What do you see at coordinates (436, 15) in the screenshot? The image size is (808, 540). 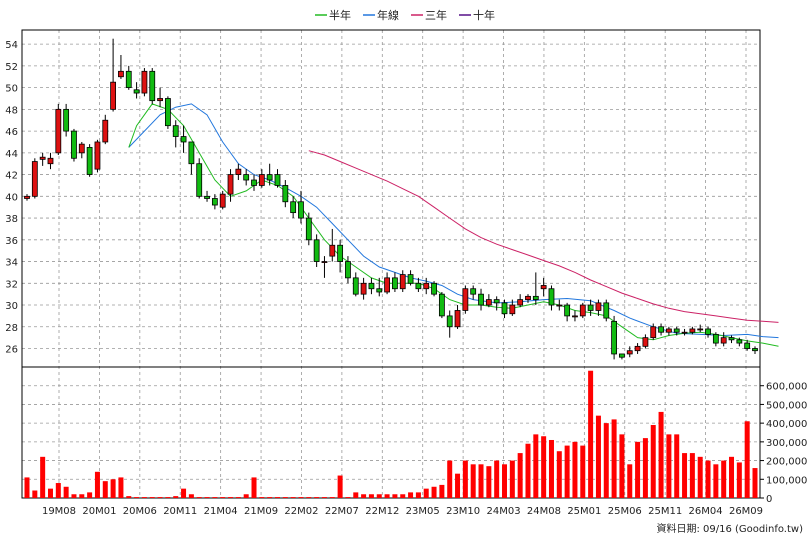 I see `legend-label-2: 三年` at bounding box center [436, 15].